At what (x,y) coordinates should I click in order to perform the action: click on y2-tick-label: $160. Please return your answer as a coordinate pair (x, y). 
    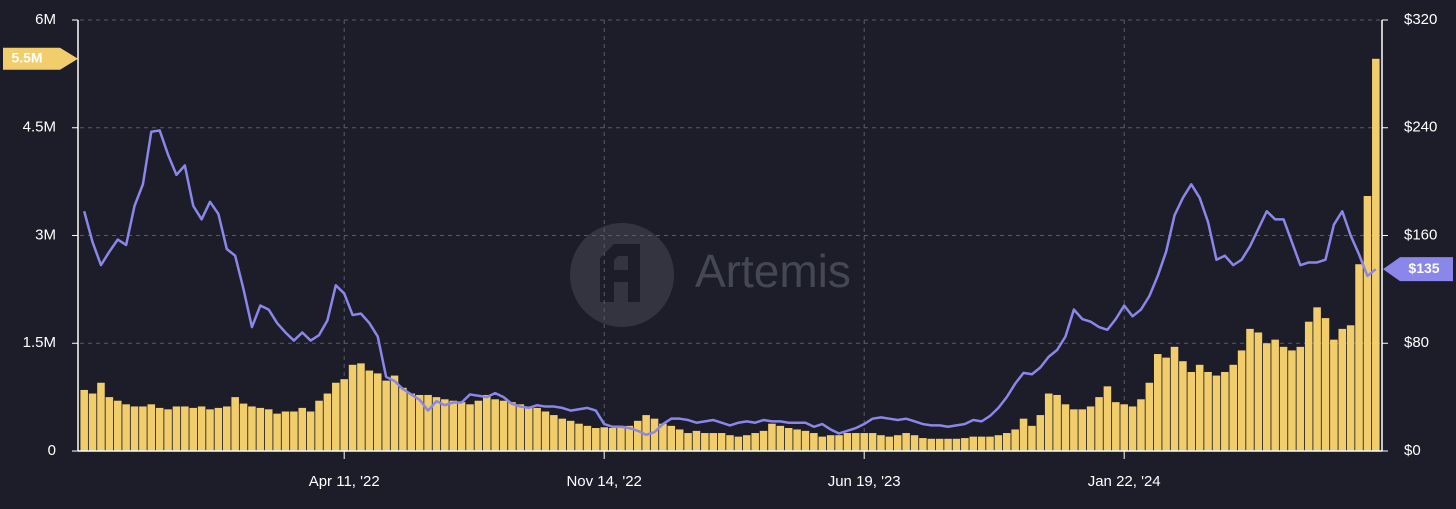
    Looking at the image, I should click on (1420, 234).